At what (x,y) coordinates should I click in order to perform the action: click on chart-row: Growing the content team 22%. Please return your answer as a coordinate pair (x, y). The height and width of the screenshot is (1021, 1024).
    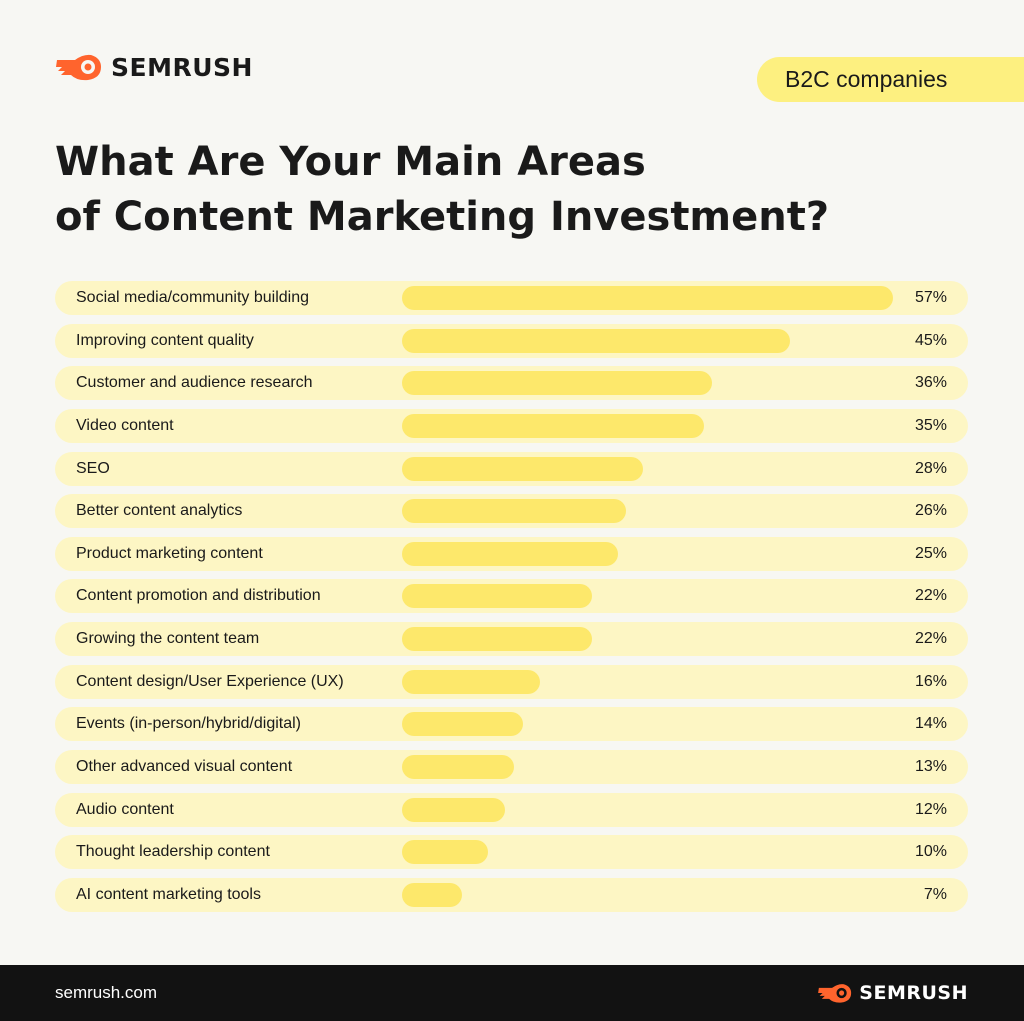
    Looking at the image, I should click on (511, 639).